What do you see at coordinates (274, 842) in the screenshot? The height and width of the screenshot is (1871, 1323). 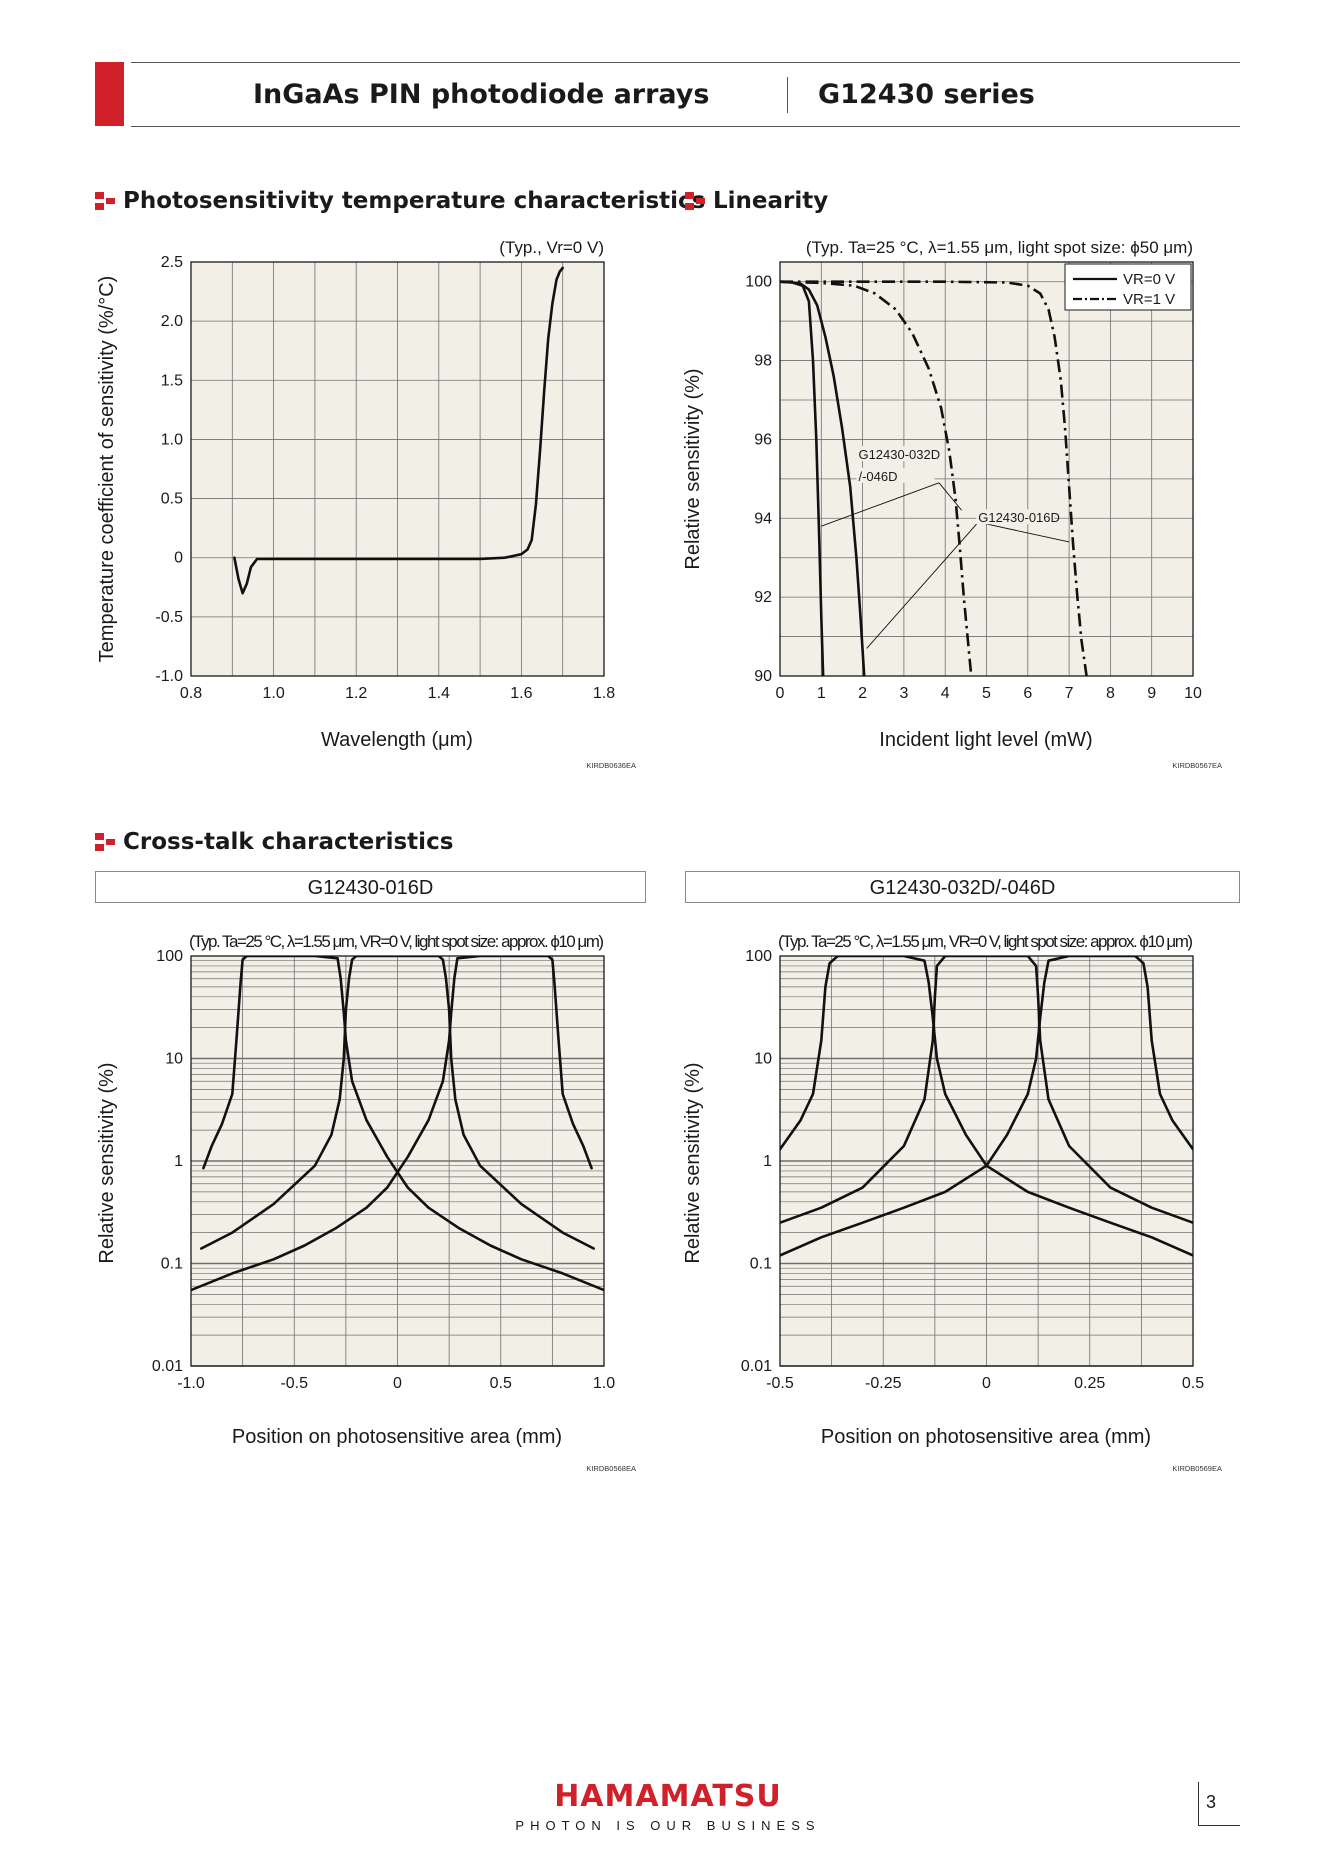 I see `section-title-crosstalk: Cross-talk characteristics` at bounding box center [274, 842].